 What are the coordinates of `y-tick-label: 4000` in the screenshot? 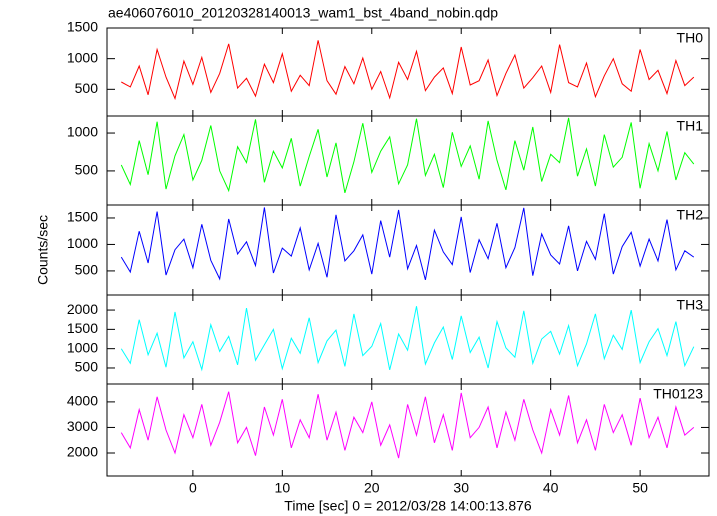 It's located at (82, 401).